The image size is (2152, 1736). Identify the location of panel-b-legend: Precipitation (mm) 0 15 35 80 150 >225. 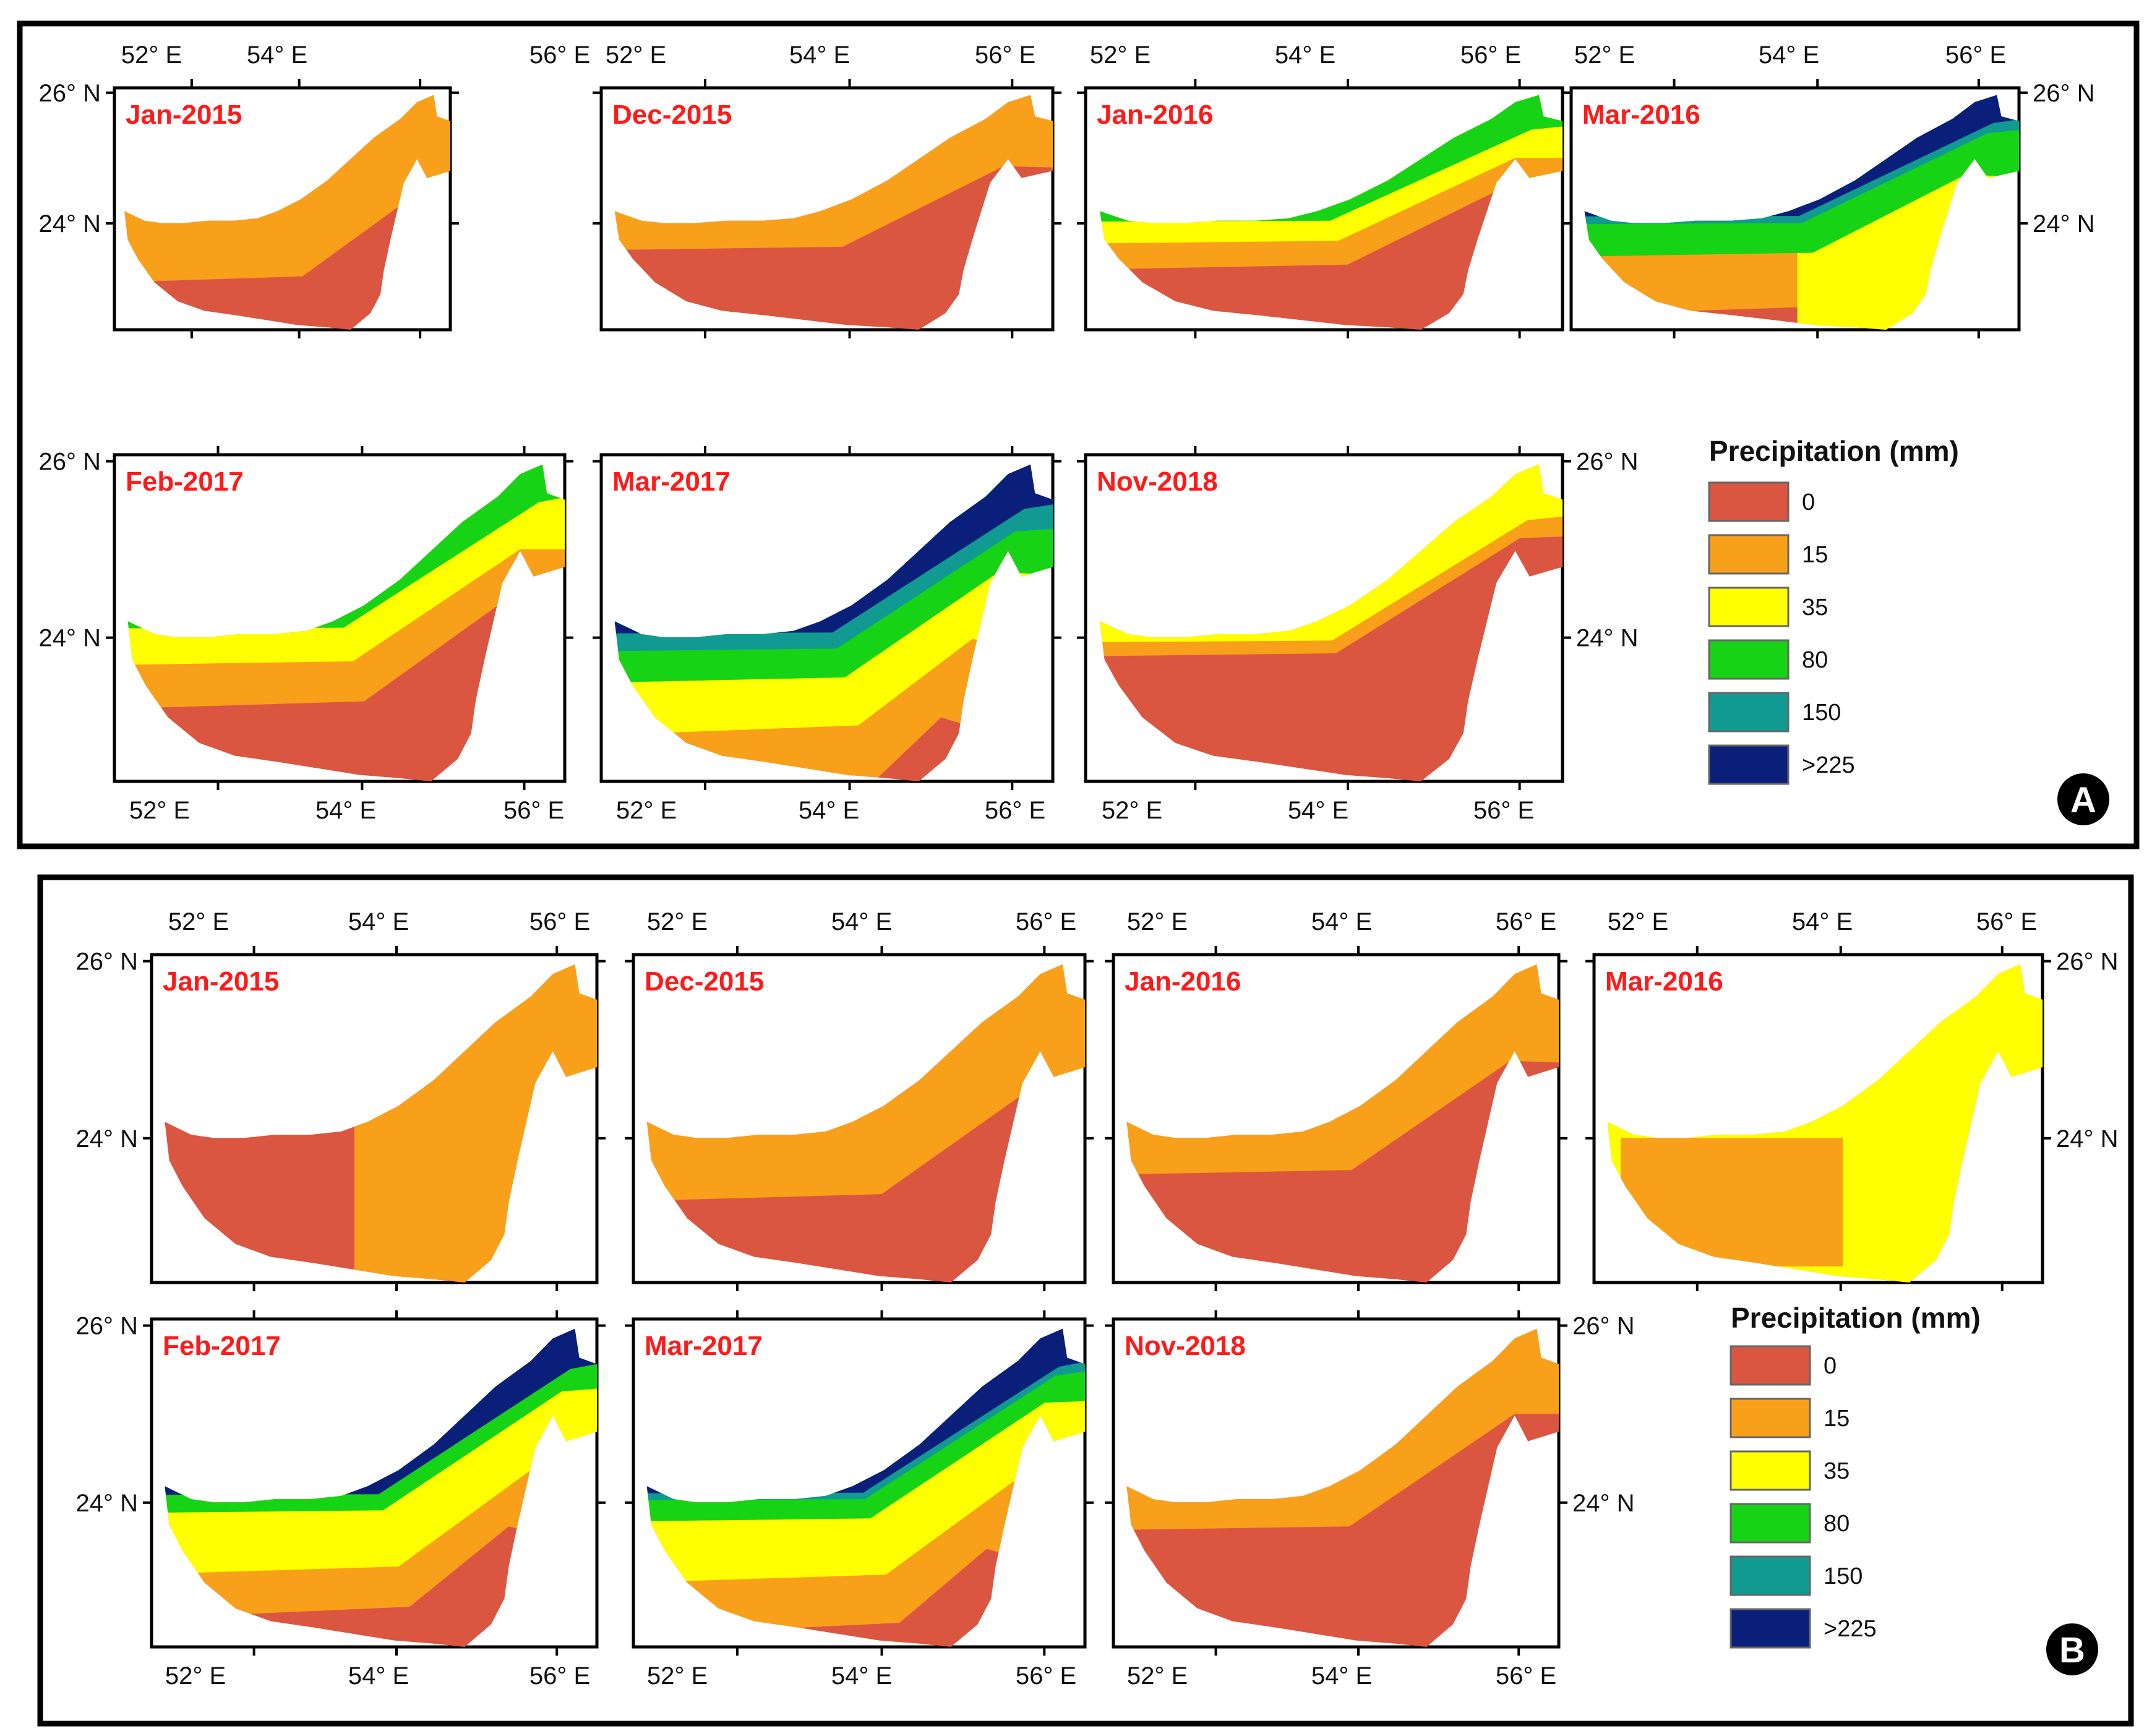
(1856, 1475).